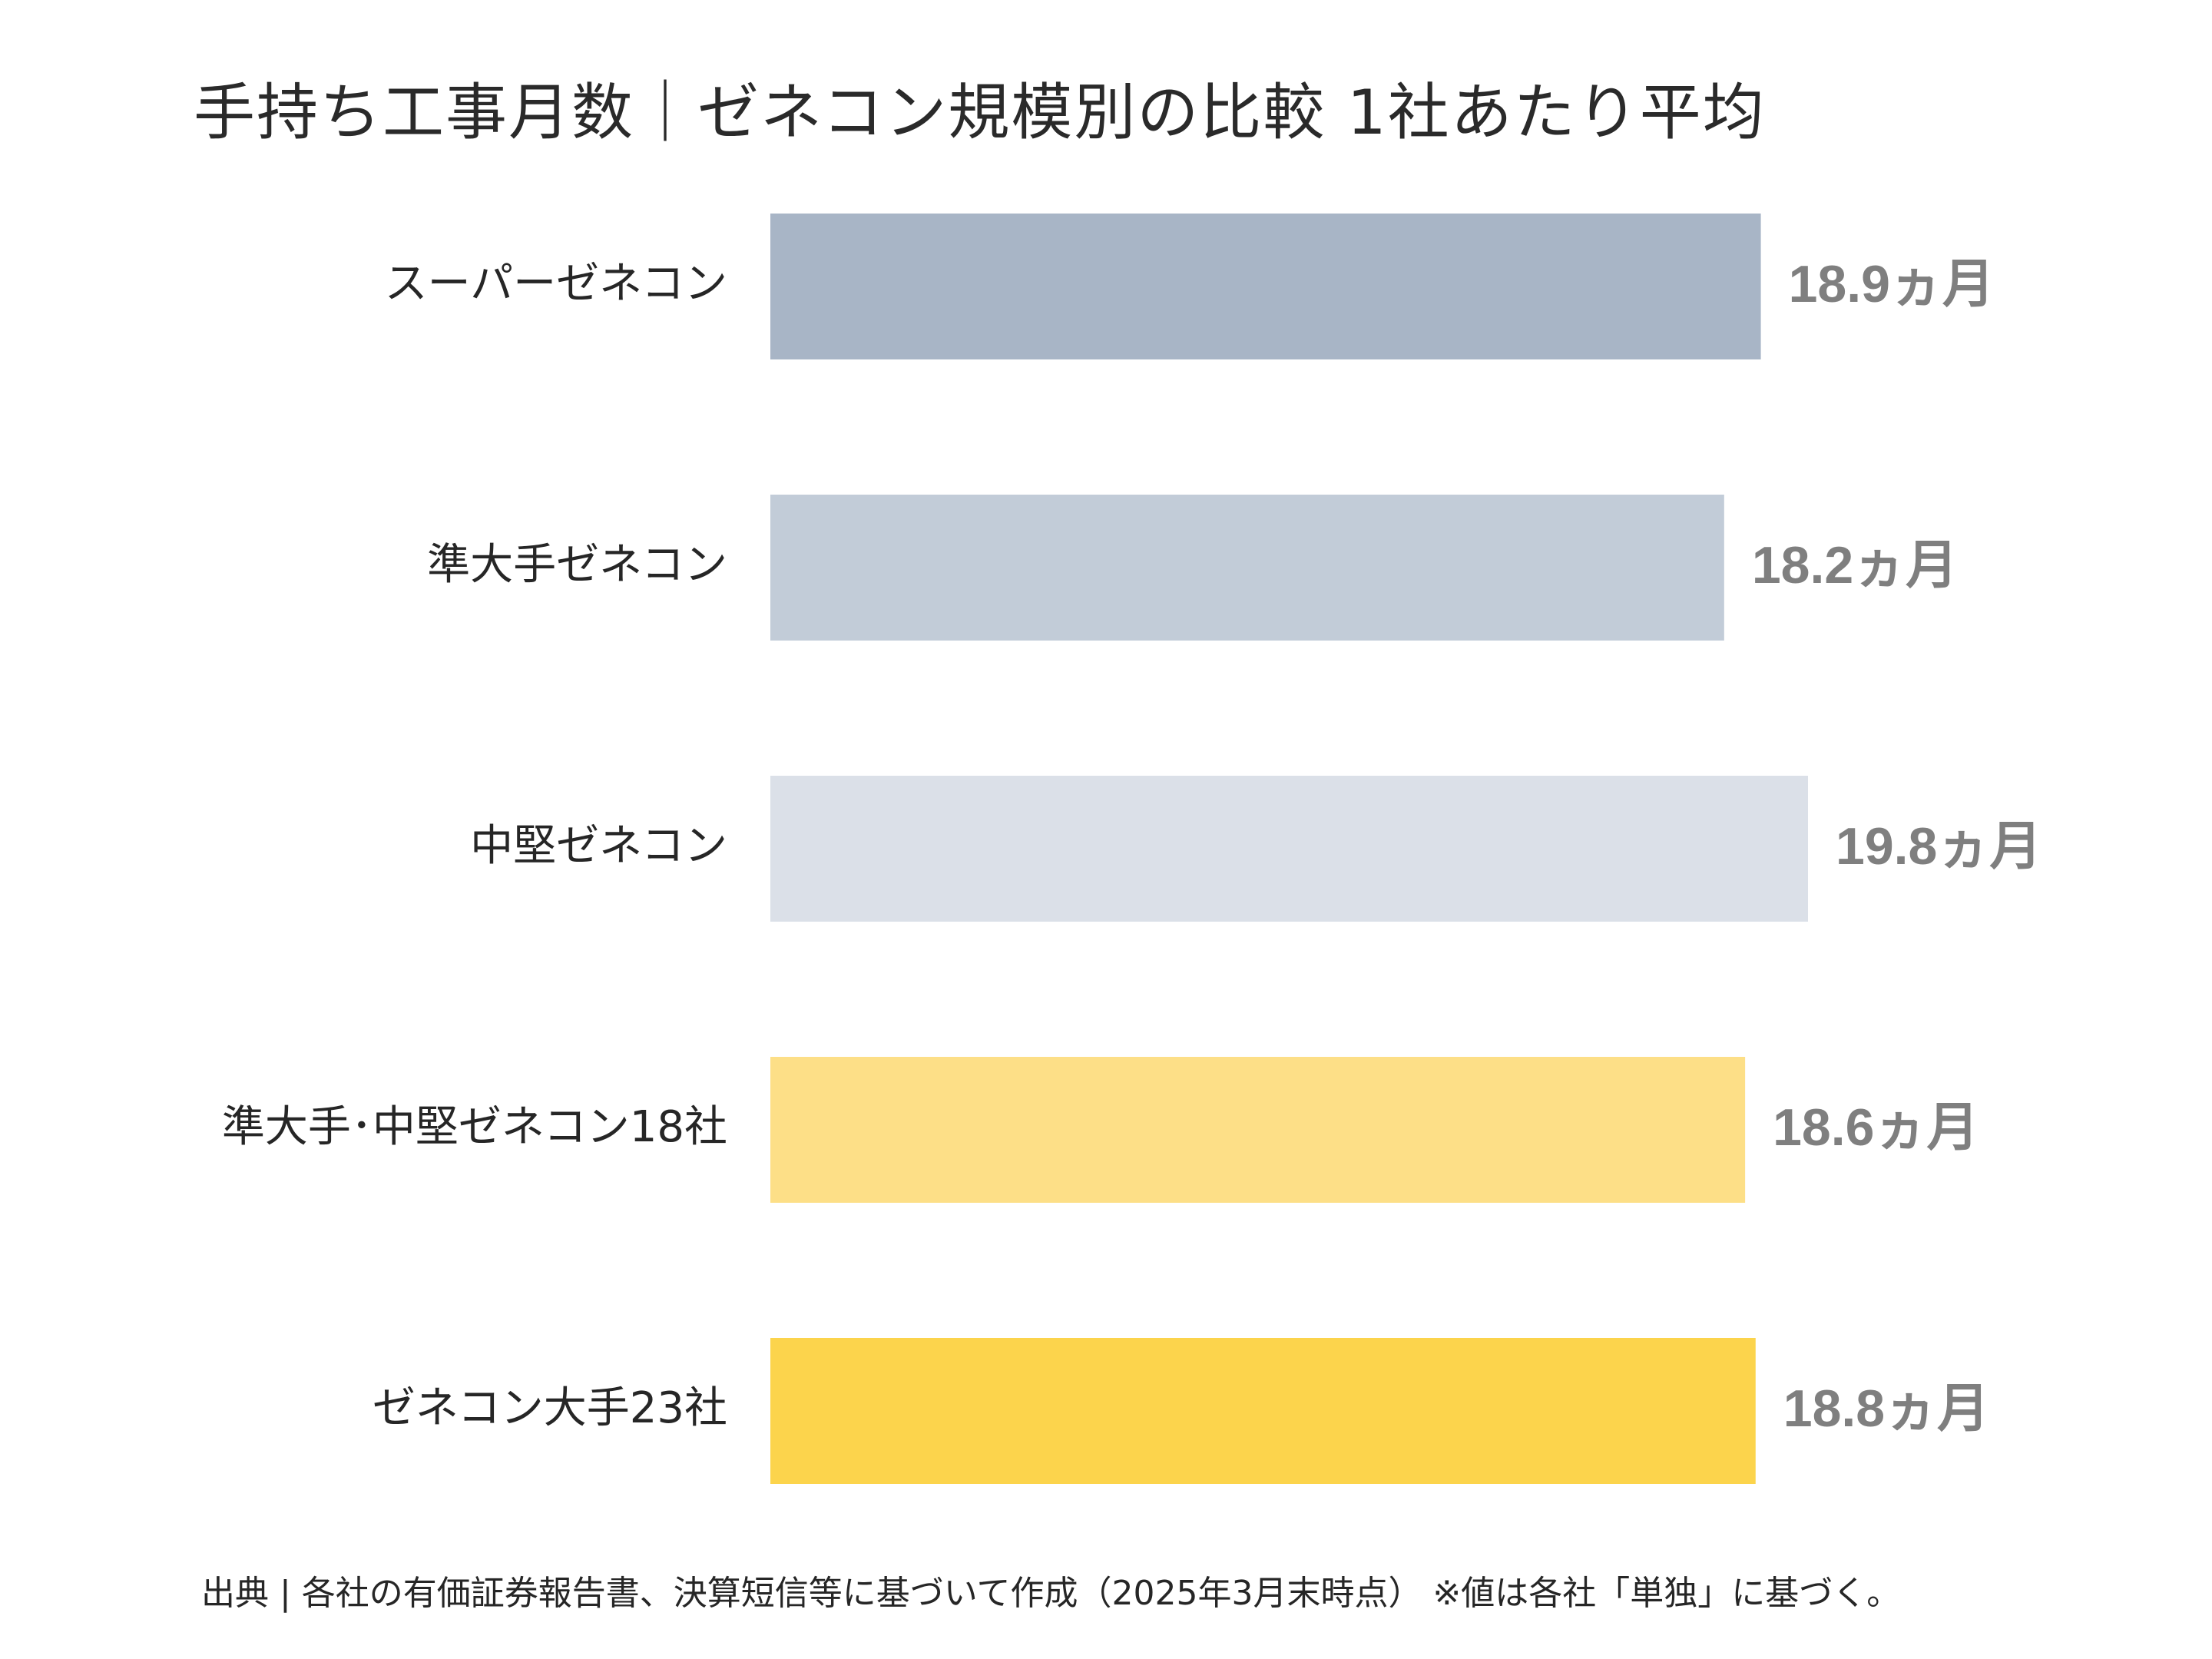 This screenshot has width=2212, height=1659. I want to click on value-label: 18.9ヵ月, so click(1892, 284).